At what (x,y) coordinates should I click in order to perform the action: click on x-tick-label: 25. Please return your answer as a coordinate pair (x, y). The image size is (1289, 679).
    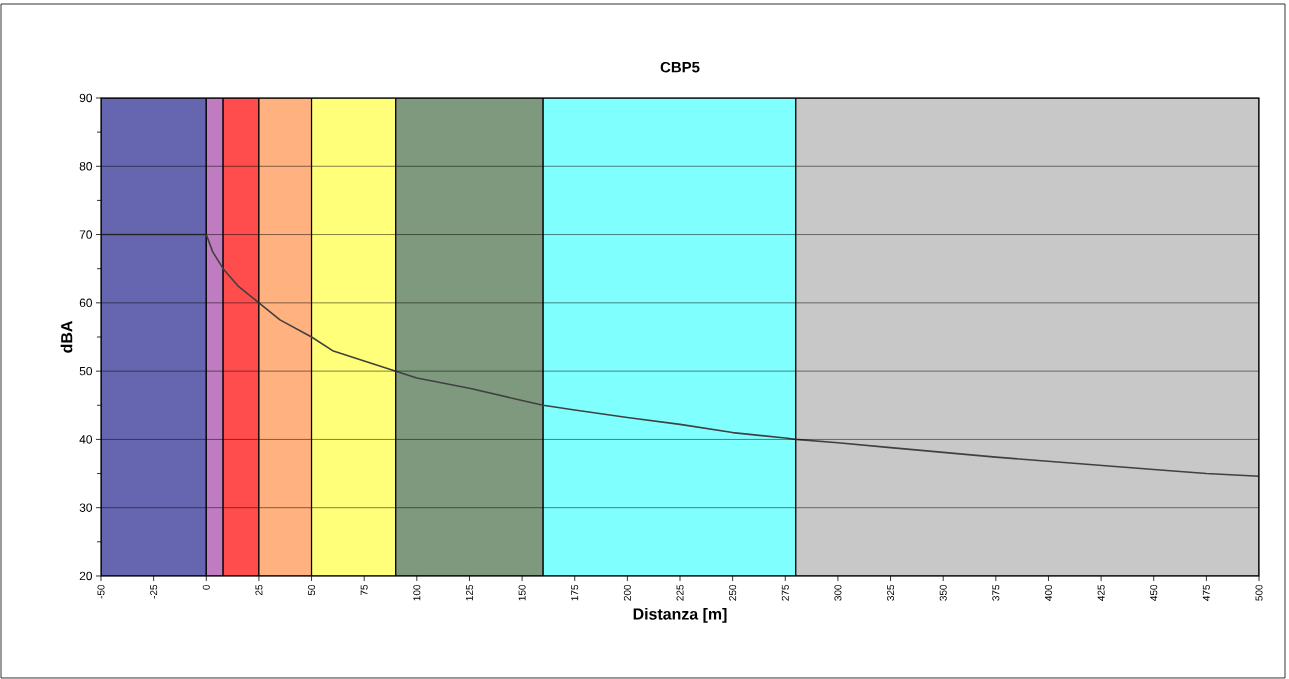
    Looking at the image, I should click on (259, 590).